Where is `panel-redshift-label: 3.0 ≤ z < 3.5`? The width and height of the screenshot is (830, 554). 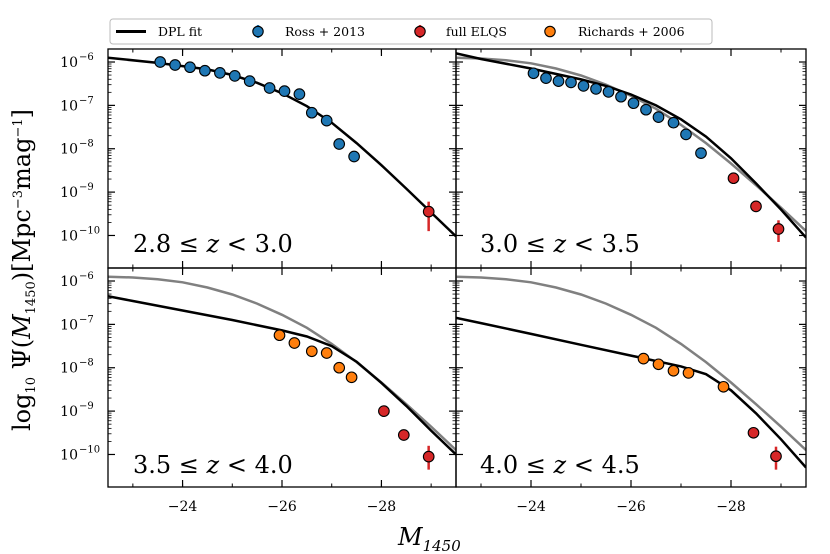 panel-redshift-label: 3.0 ≤ z < 3.5 is located at coordinates (560, 244).